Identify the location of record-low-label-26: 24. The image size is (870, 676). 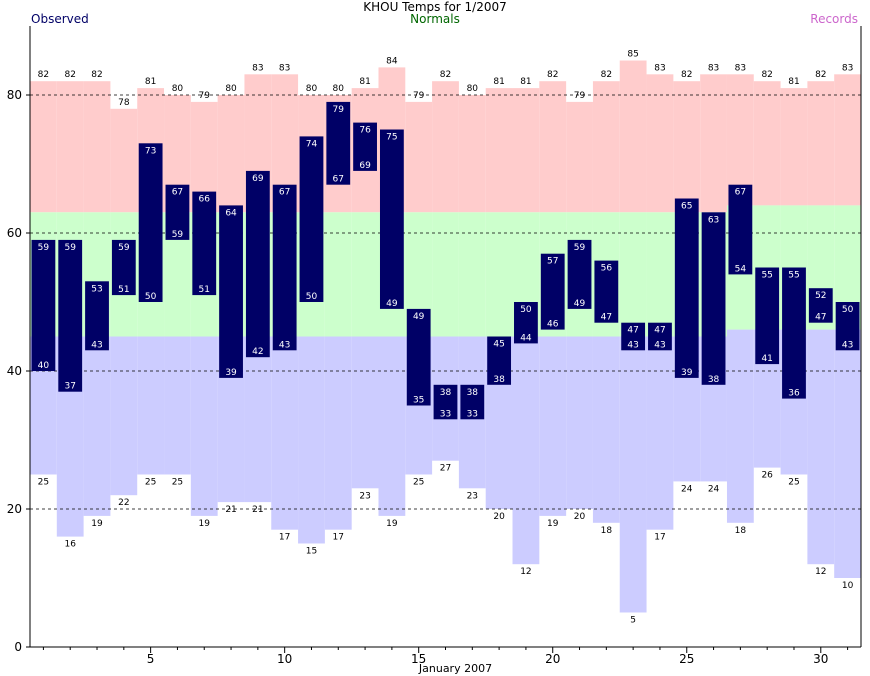
(714, 489).